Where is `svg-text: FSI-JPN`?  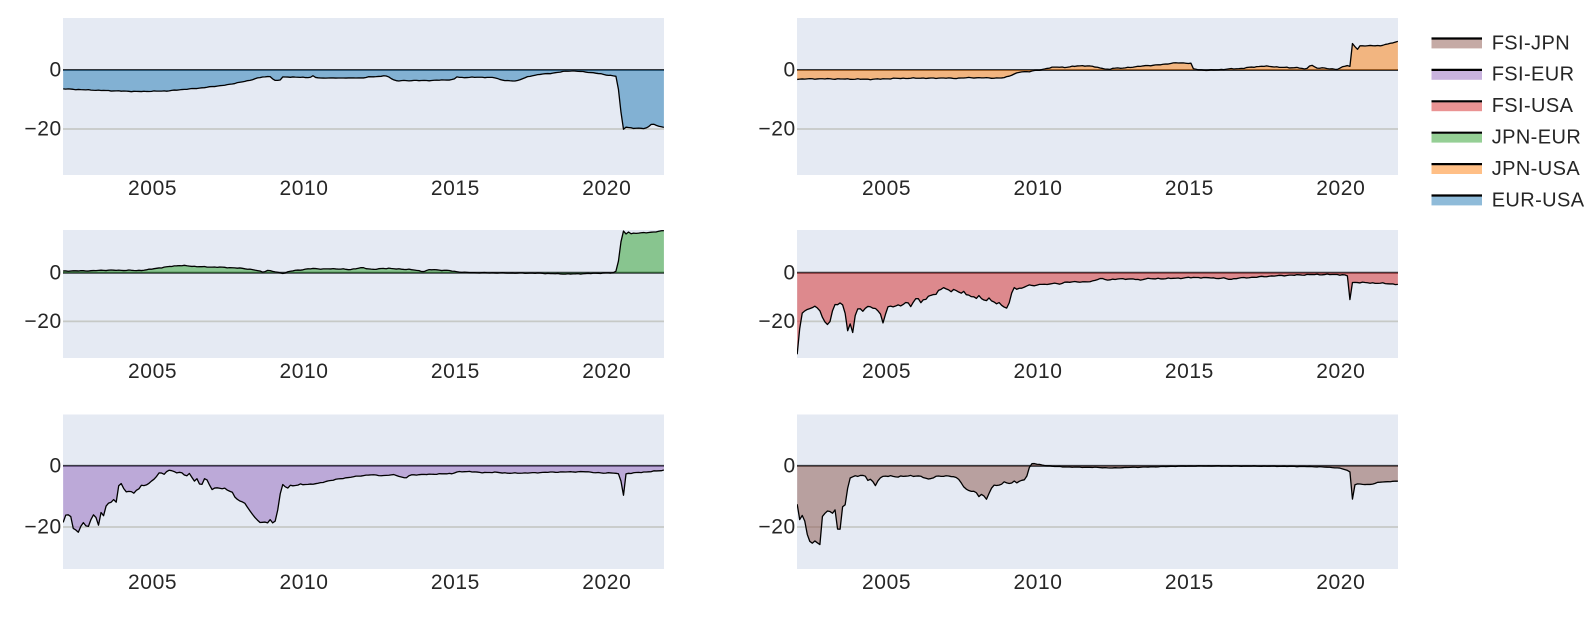 svg-text: FSI-JPN is located at coordinates (1531, 43).